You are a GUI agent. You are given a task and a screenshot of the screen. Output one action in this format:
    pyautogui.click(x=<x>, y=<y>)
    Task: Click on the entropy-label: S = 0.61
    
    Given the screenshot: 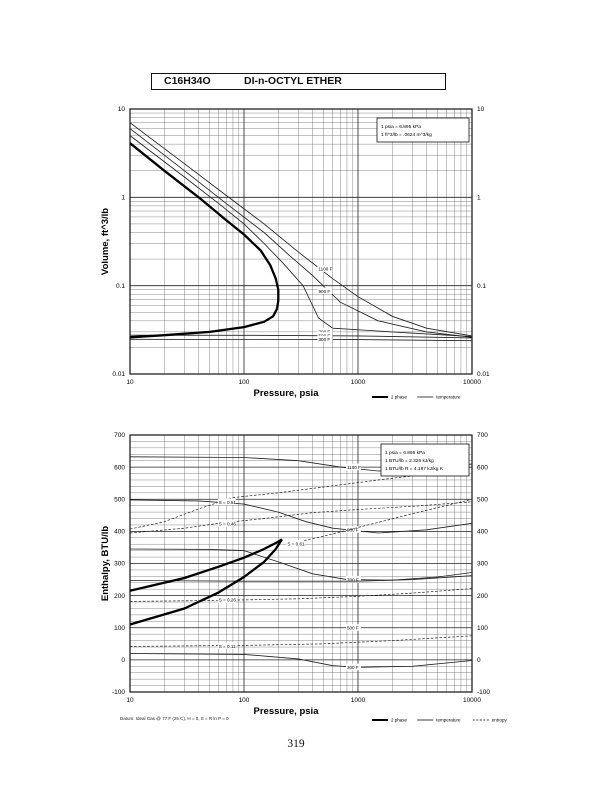 What is the action you would take?
    pyautogui.click(x=296, y=543)
    